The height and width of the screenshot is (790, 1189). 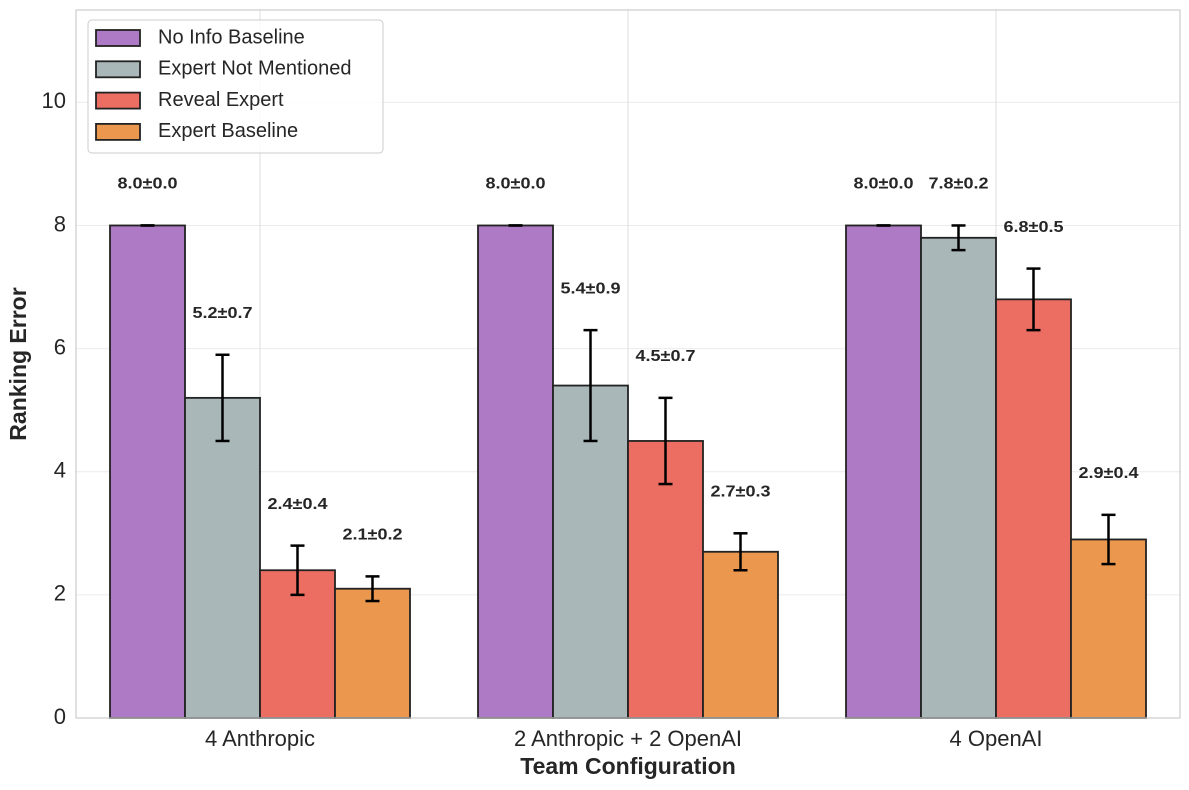 What do you see at coordinates (1034, 227) in the screenshot?
I see `value-label: 6.8±0.5` at bounding box center [1034, 227].